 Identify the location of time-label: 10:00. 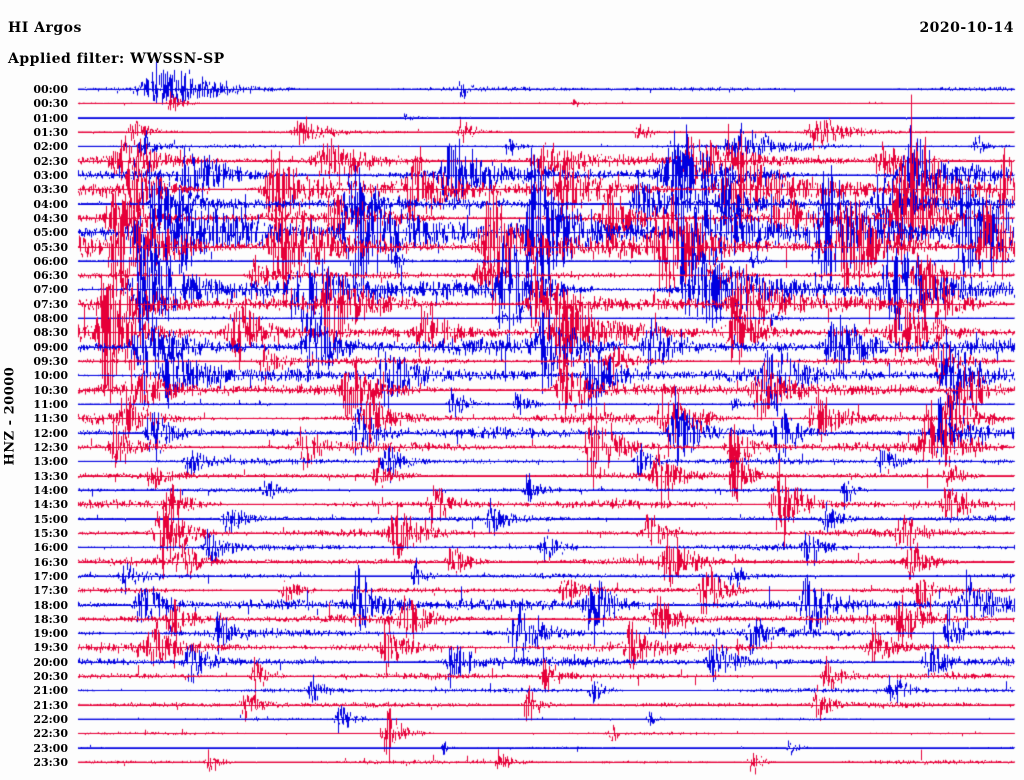
(50, 376).